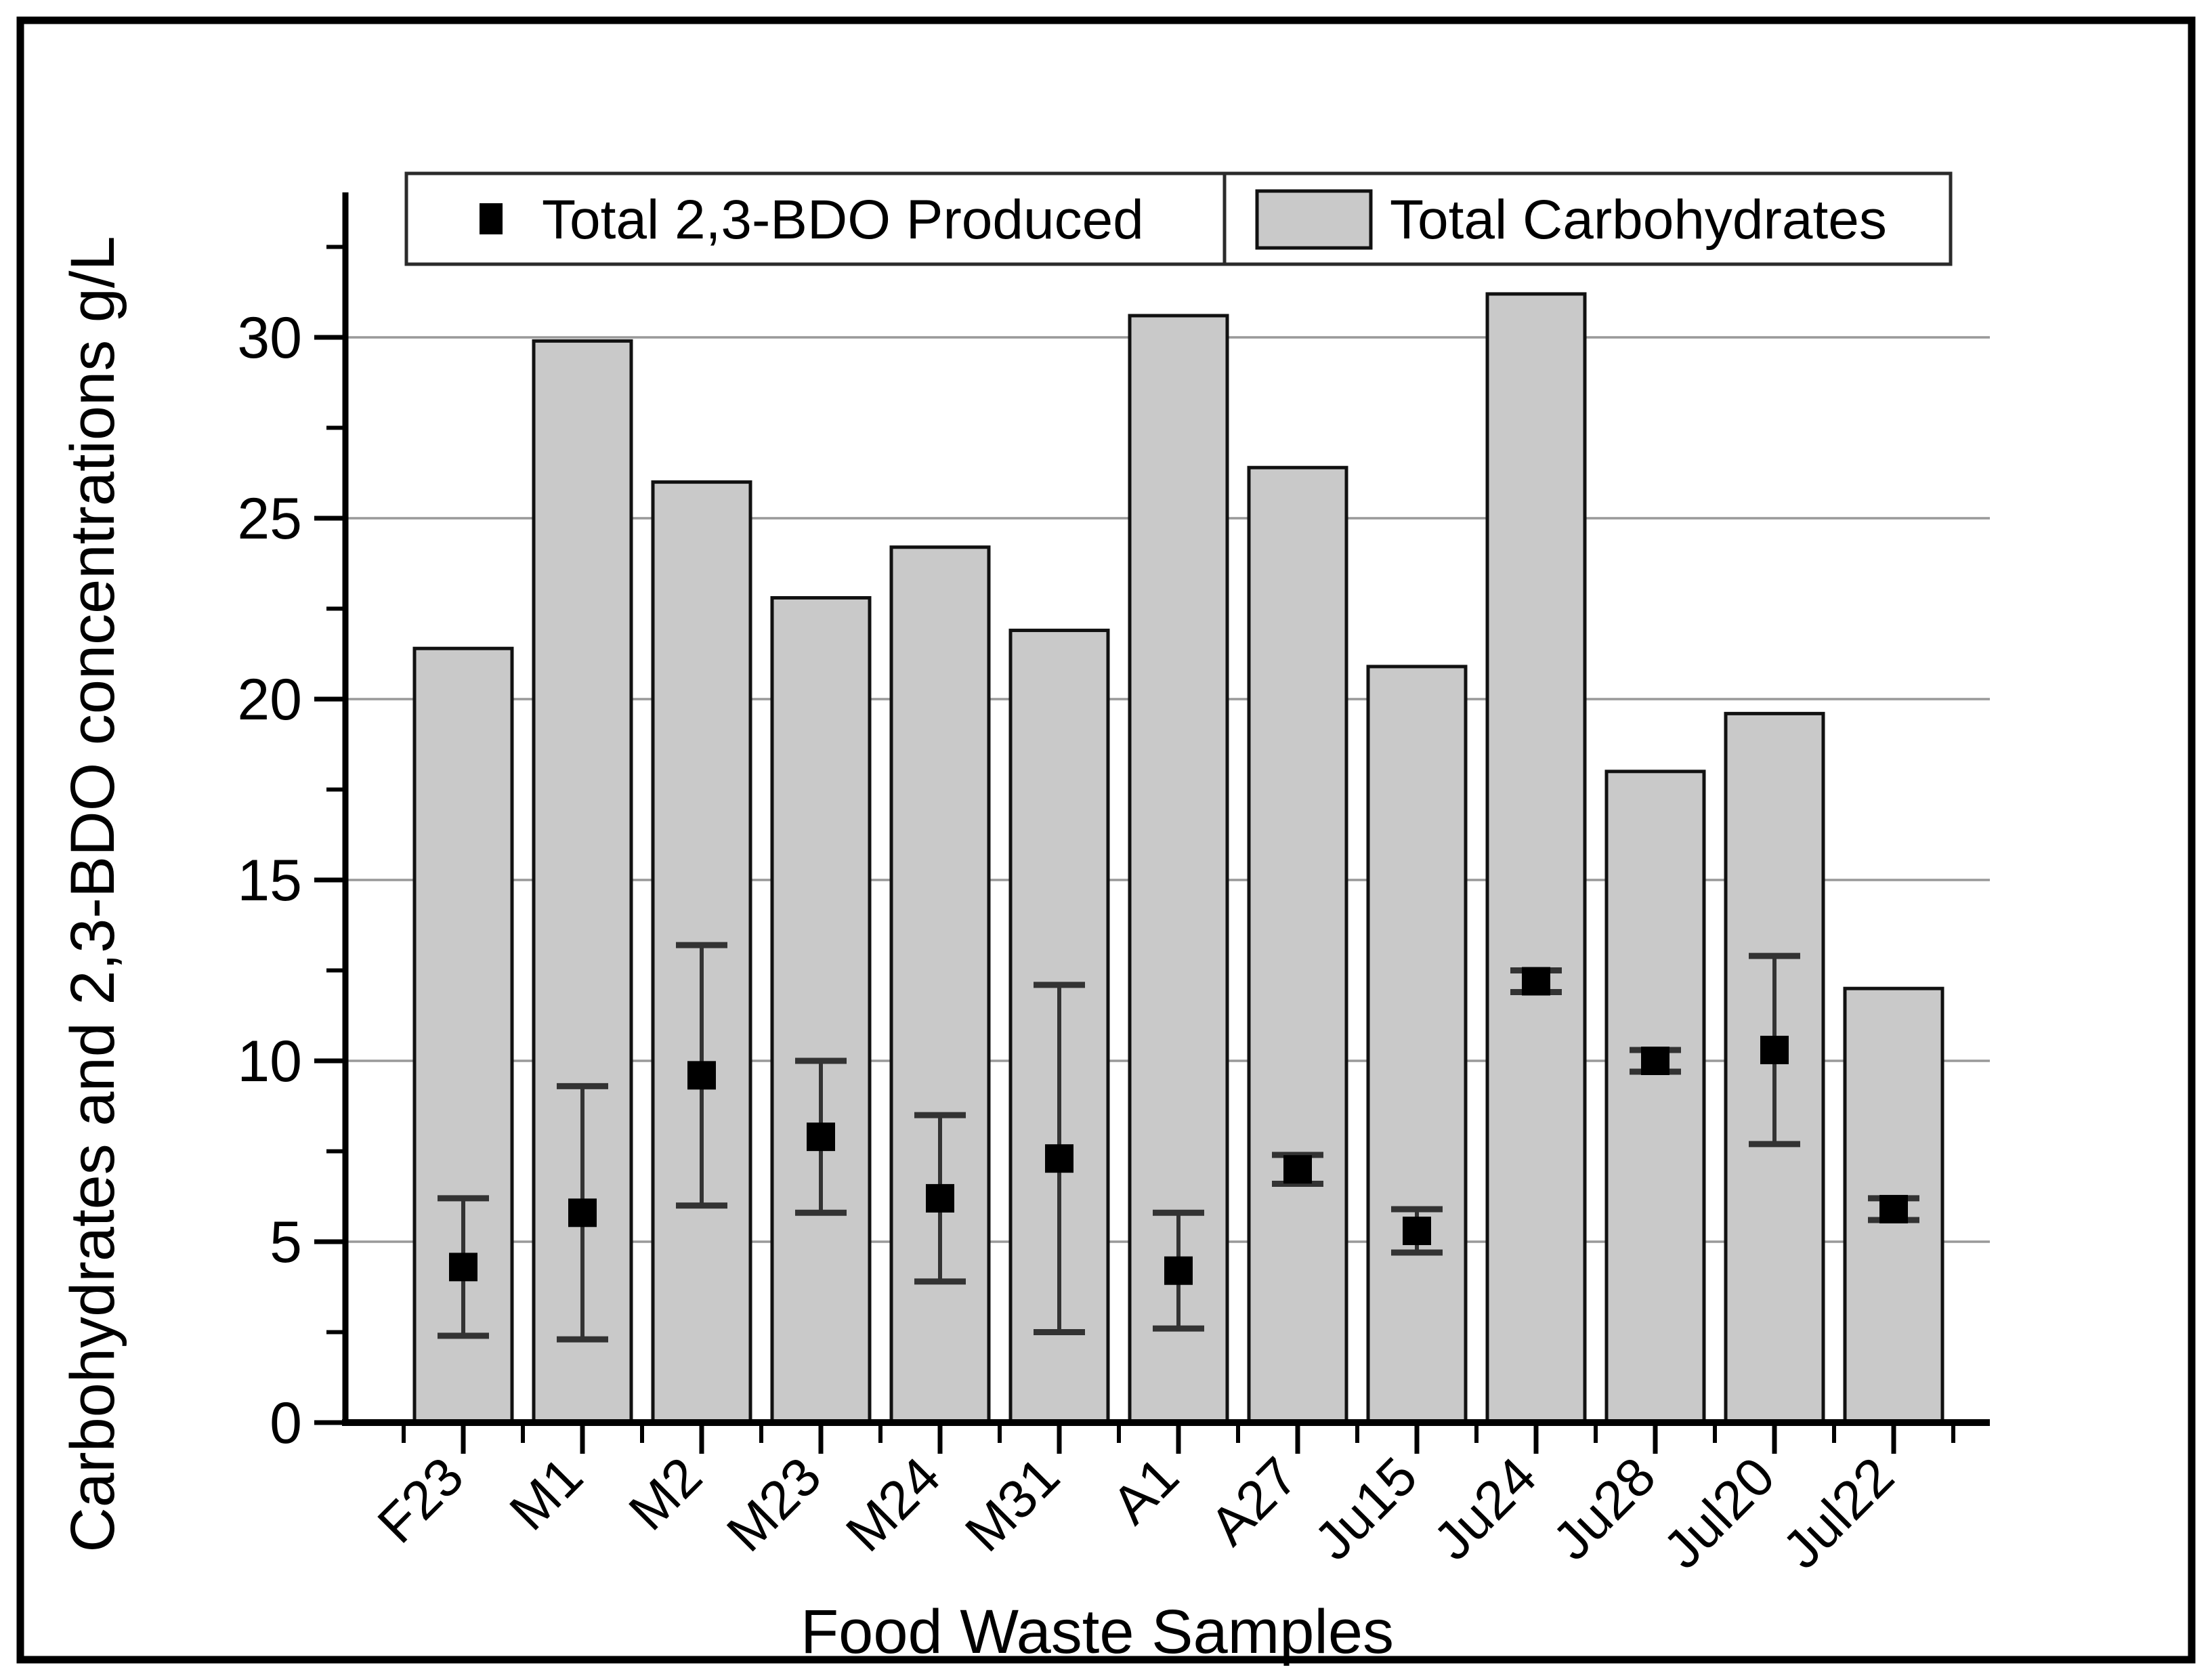  What do you see at coordinates (1774, 1049) in the screenshot?
I see `bdo-point-Jul20` at bounding box center [1774, 1049].